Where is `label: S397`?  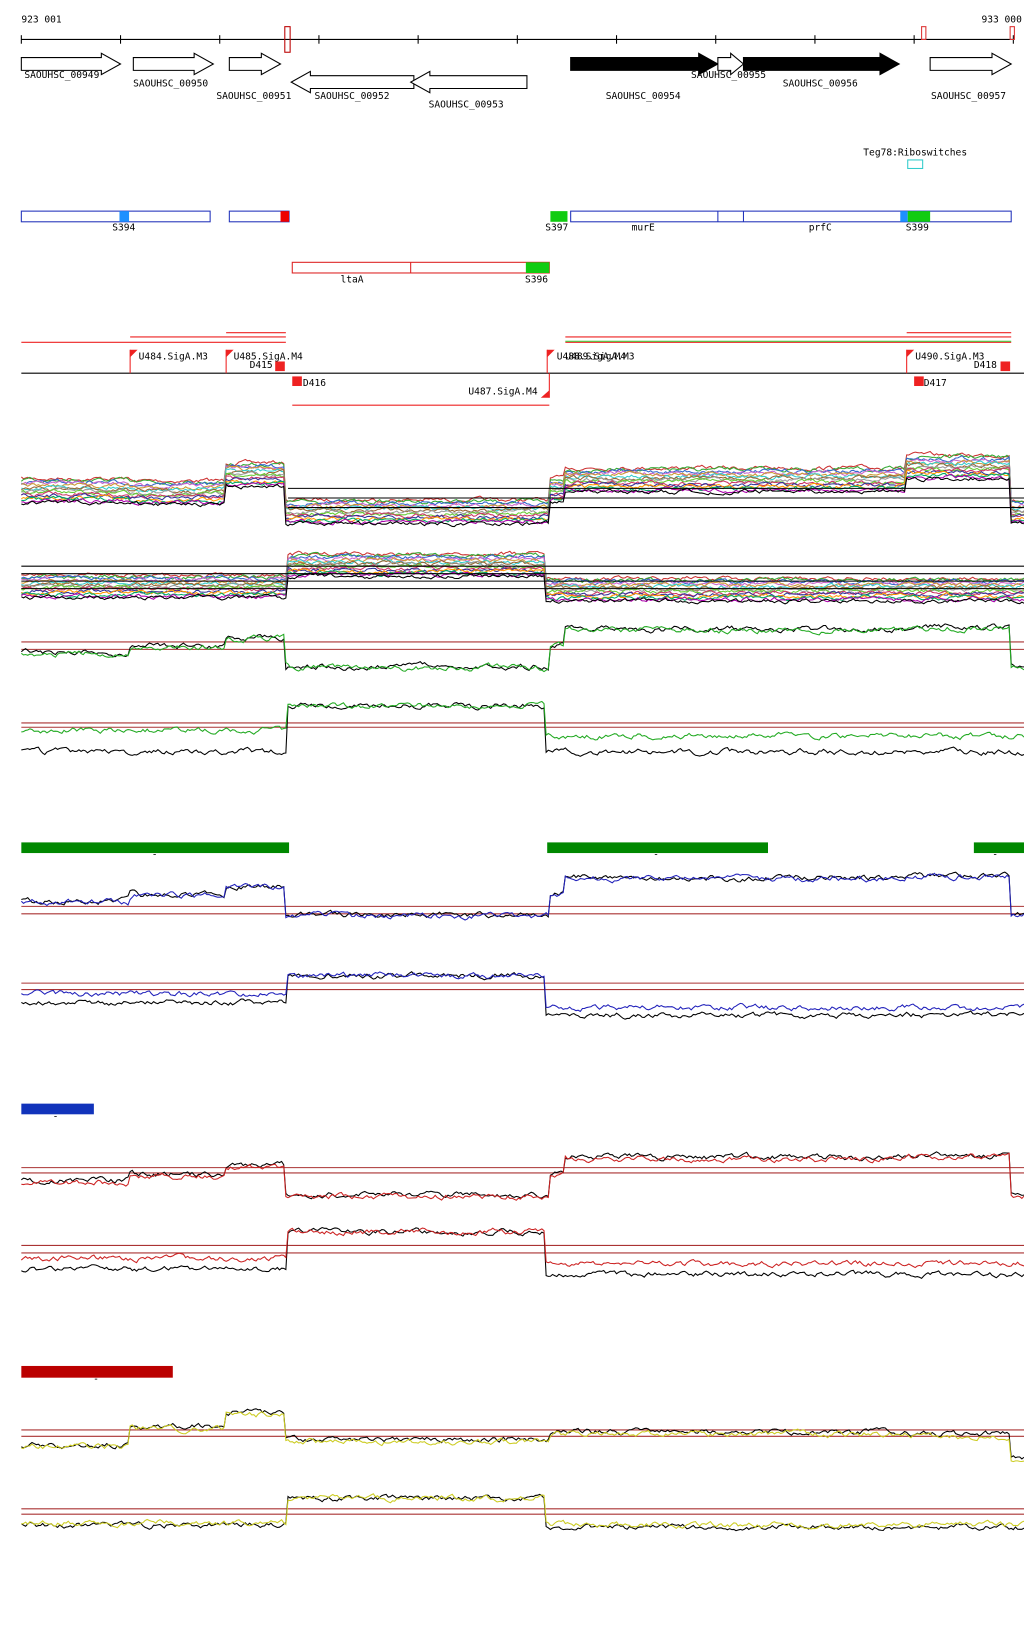
label: S397 is located at coordinates (556, 227).